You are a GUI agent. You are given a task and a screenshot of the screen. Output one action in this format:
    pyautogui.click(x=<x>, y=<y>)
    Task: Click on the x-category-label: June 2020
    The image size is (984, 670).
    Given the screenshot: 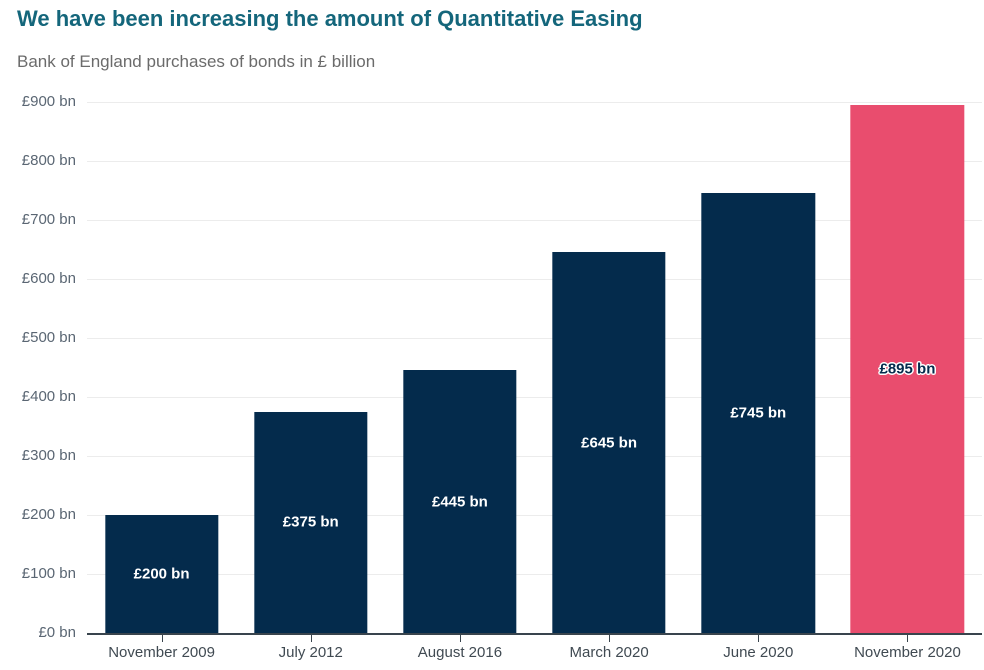 What is the action you would take?
    pyautogui.click(x=758, y=652)
    